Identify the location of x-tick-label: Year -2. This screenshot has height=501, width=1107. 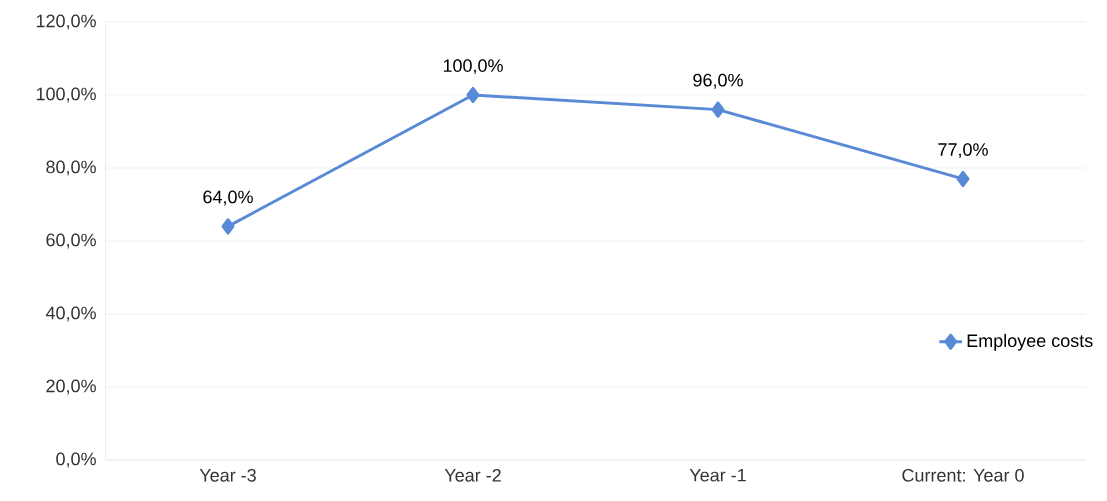
(472, 475).